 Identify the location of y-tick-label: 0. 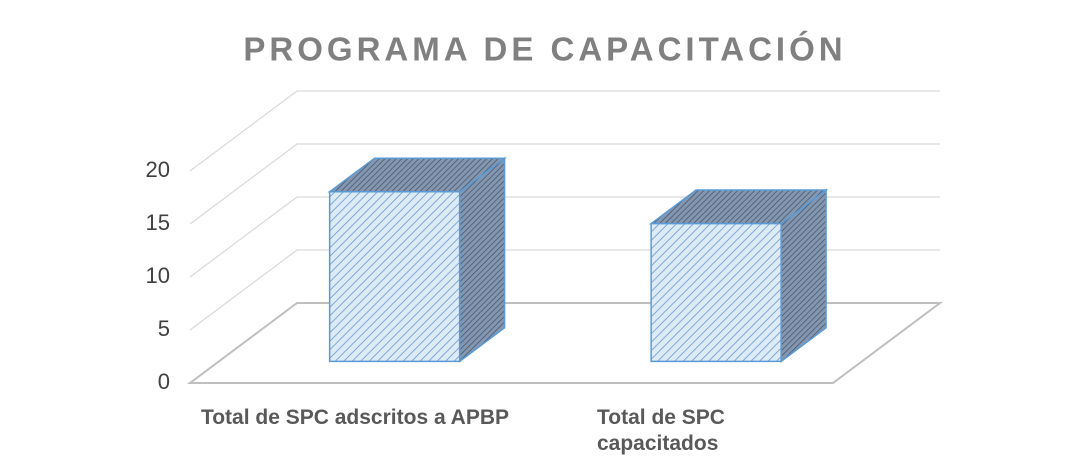
(164, 381).